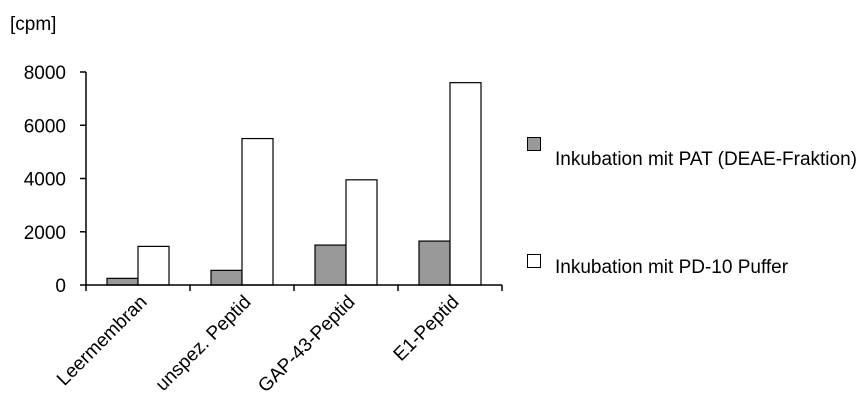 This screenshot has width=864, height=414. What do you see at coordinates (33, 24) in the screenshot?
I see `y-axis-label: [cpm]` at bounding box center [33, 24].